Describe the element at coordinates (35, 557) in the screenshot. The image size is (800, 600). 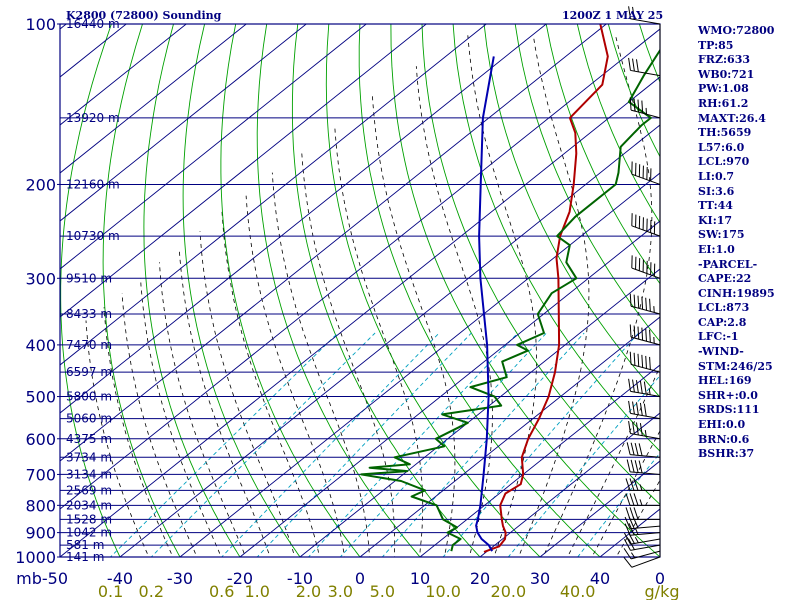
I see `pressure-tick-label: 1000` at that location.